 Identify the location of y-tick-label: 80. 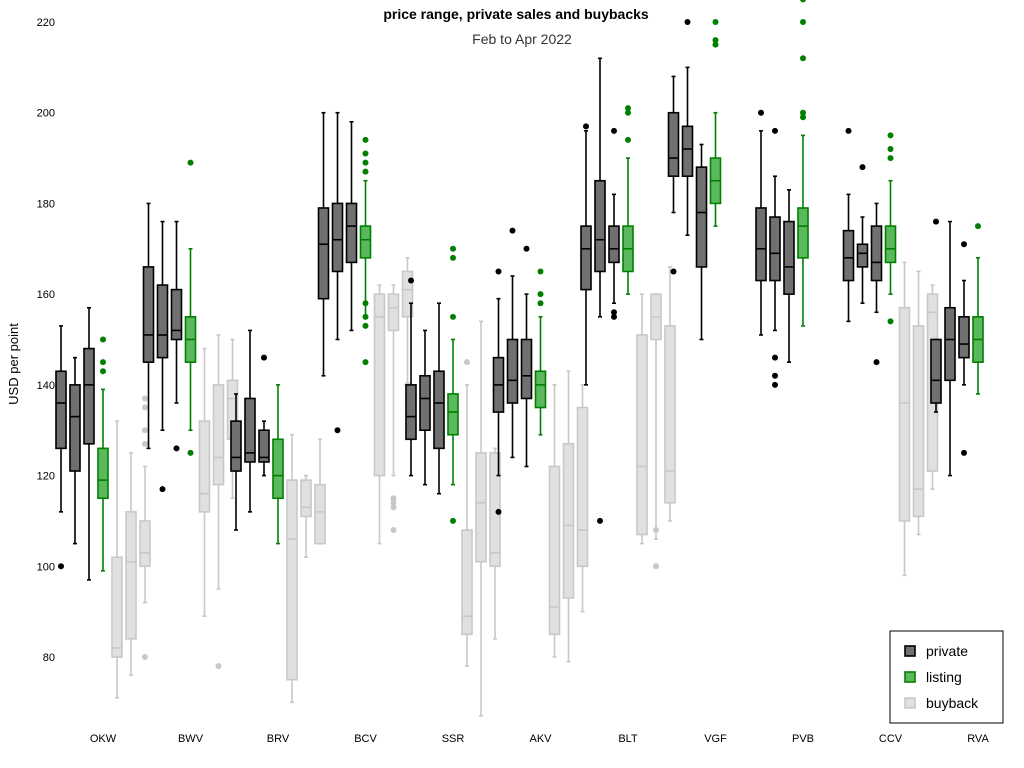
(49, 658).